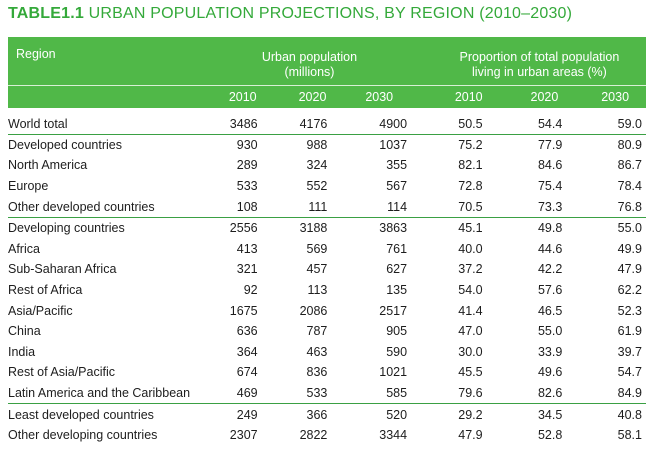 This screenshot has height=457, width=650. What do you see at coordinates (327, 290) in the screenshot?
I see `table-row: Rest of Africa 92 113 135 54.0 57.6 62.2` at bounding box center [327, 290].